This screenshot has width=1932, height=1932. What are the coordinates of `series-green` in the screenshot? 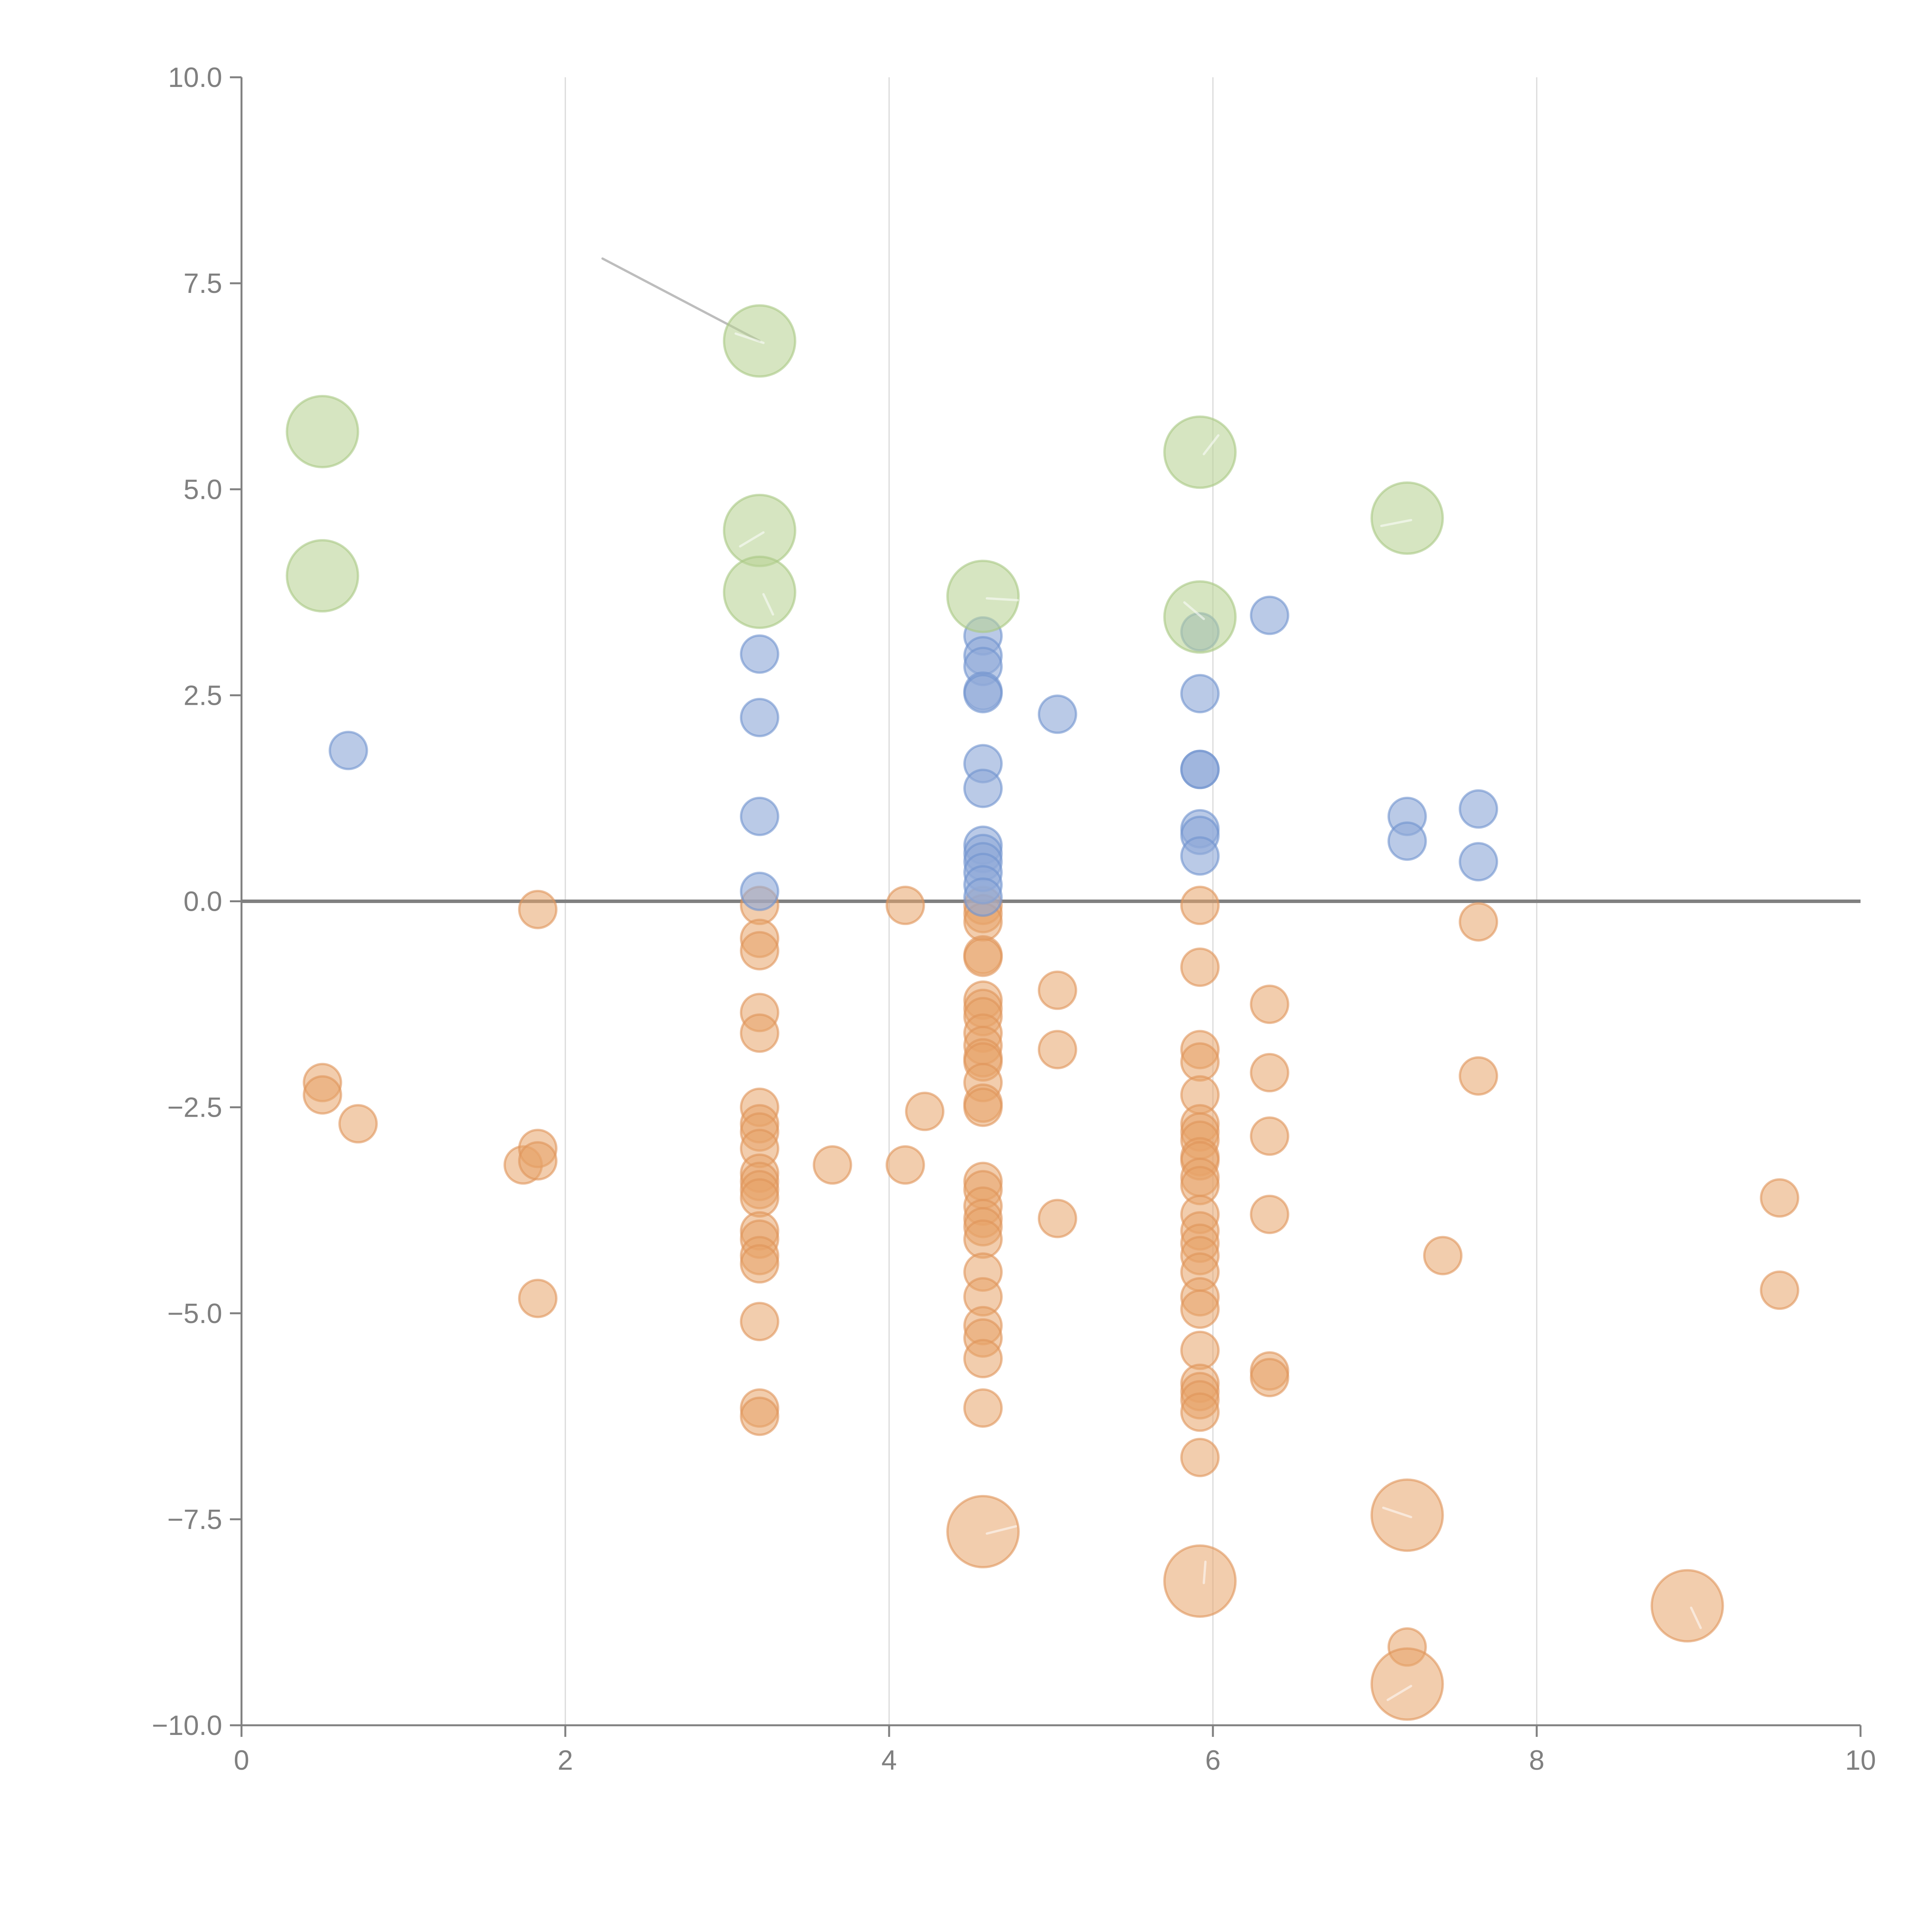 It's located at (865, 479).